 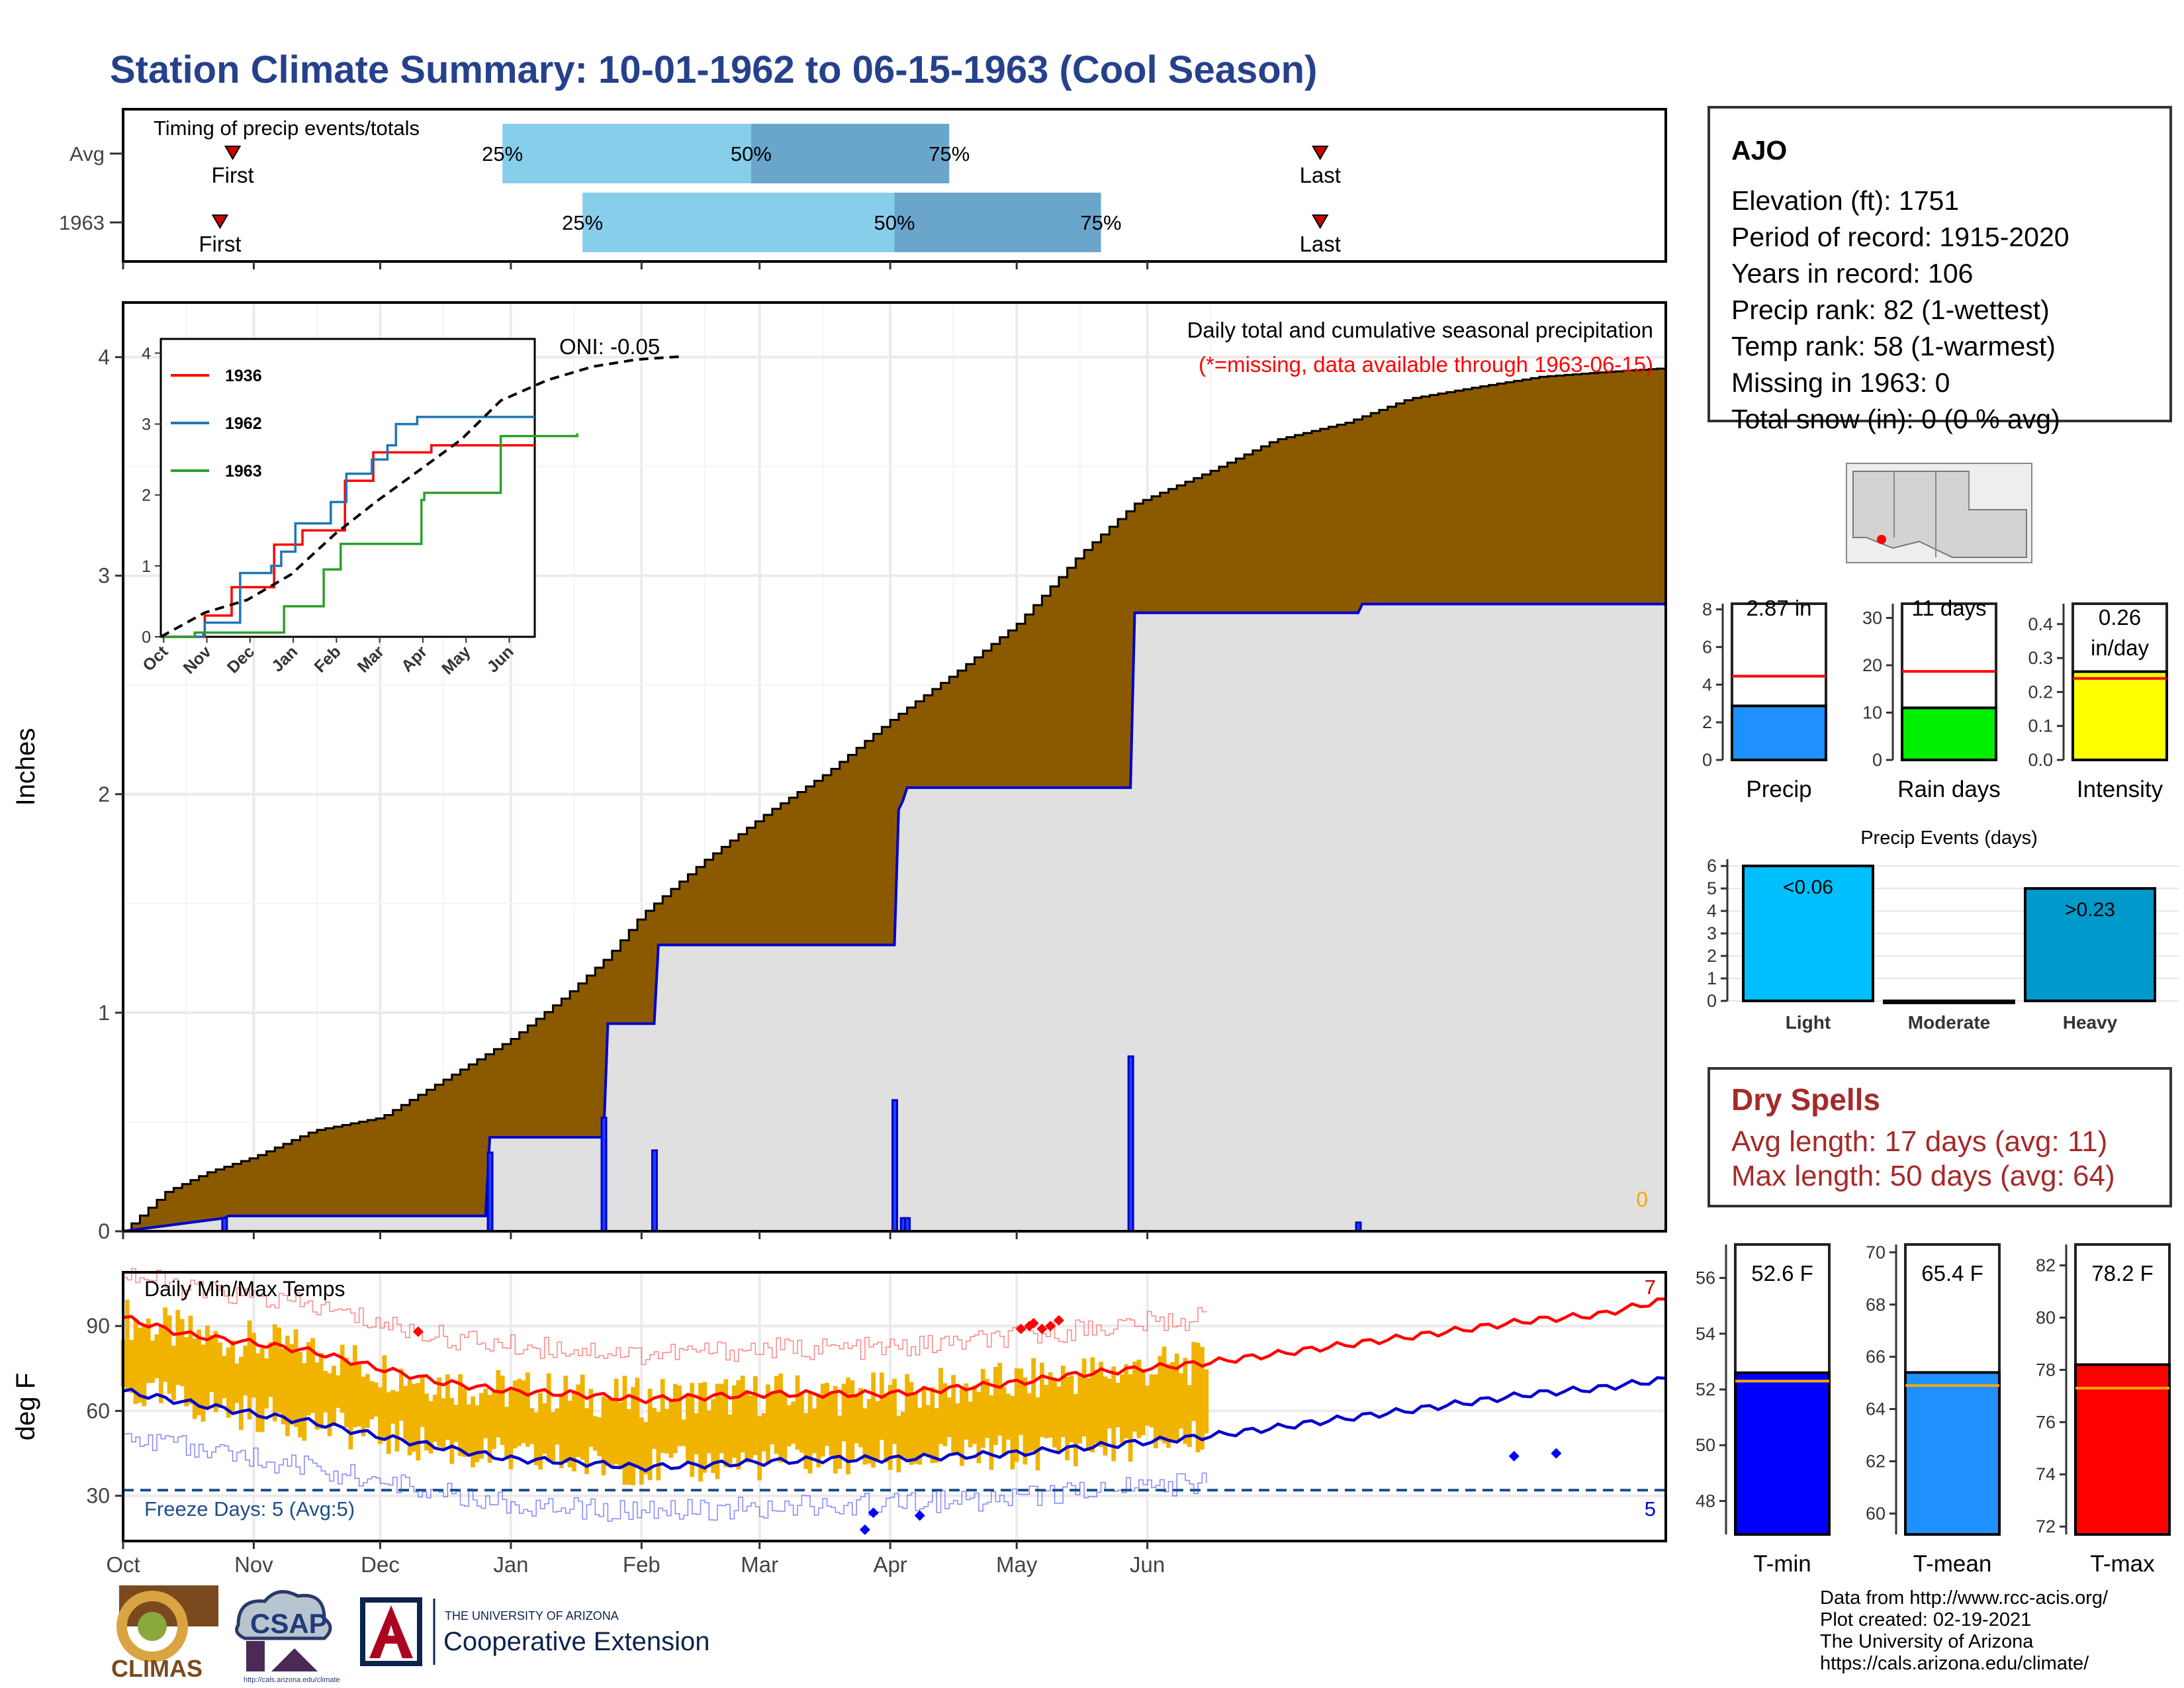 What do you see at coordinates (146, 566) in the screenshot?
I see `inset-y-tick-label: 1` at bounding box center [146, 566].